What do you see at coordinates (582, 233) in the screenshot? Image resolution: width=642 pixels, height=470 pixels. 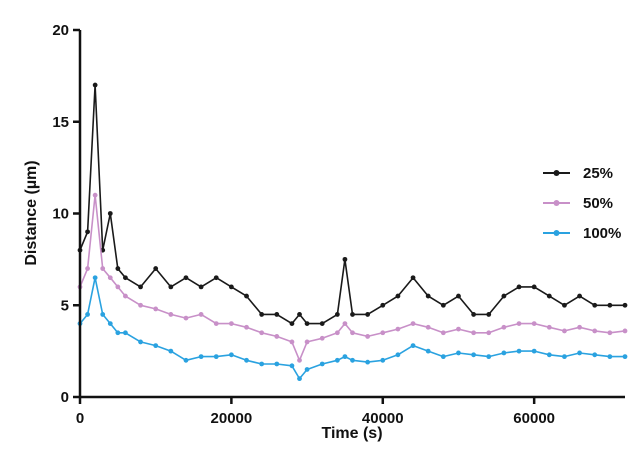 I see `legend-item: 100%` at bounding box center [582, 233].